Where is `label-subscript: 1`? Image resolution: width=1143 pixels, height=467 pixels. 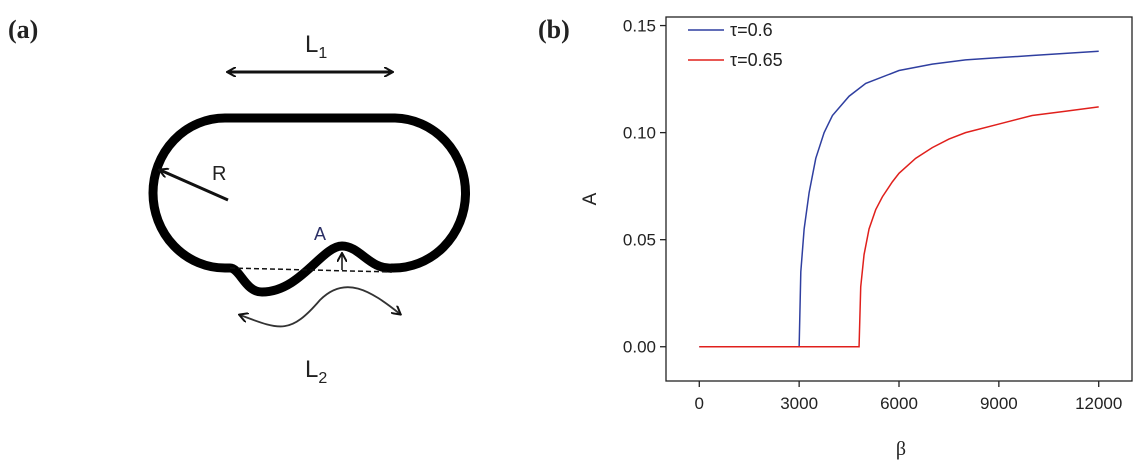
label-subscript: 1 is located at coordinates (322, 53).